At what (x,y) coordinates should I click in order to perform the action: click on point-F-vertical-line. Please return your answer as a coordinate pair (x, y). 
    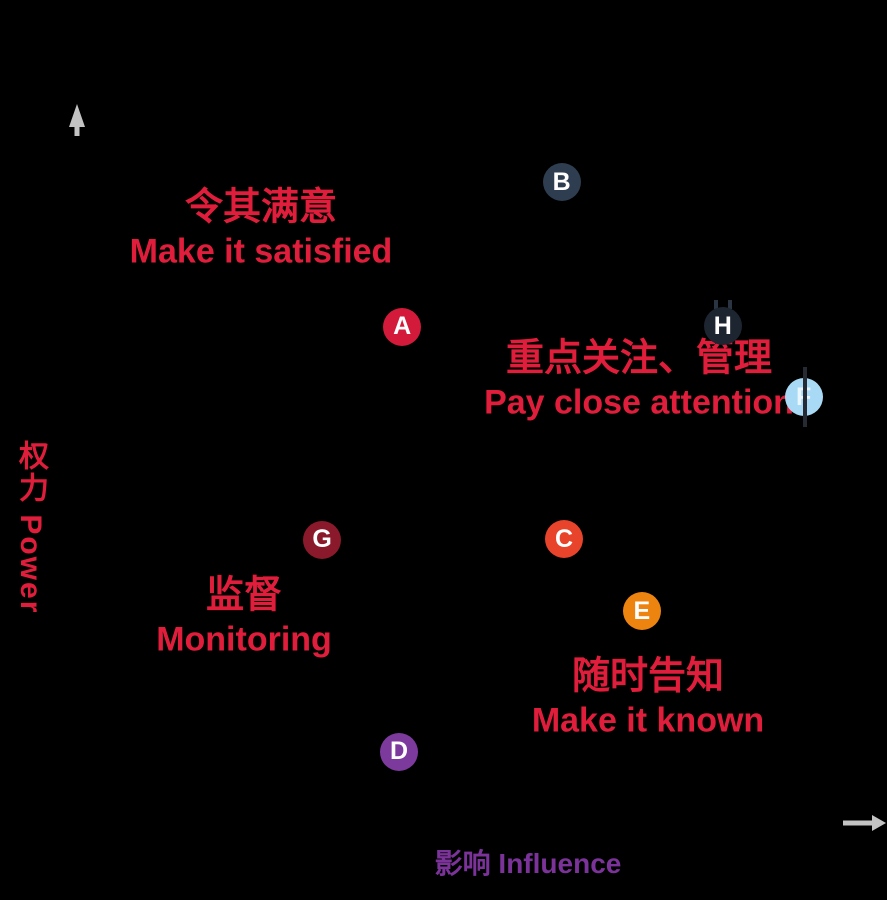
    Looking at the image, I should click on (804, 397).